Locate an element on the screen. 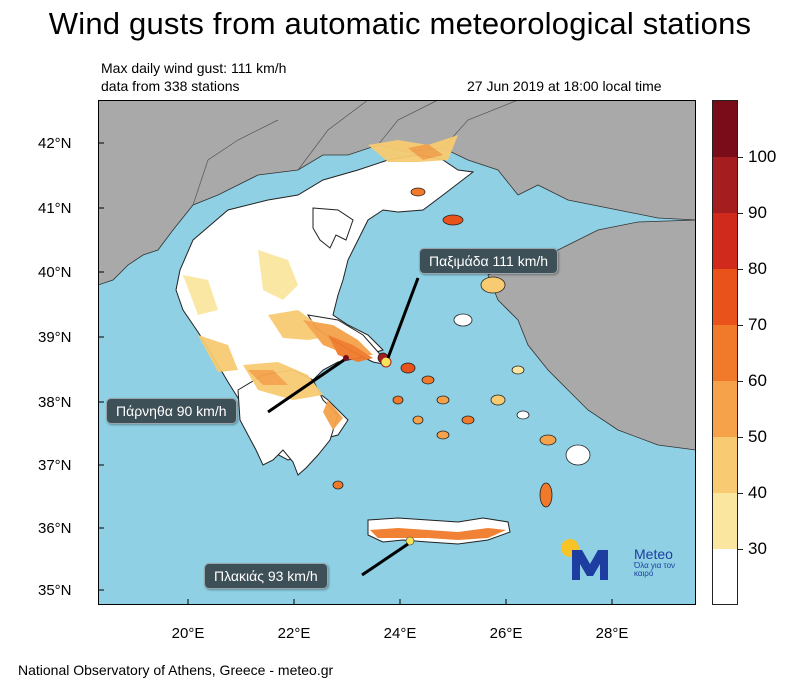 This screenshot has height=698, width=800. colorbar-label: 80 is located at coordinates (757, 268).